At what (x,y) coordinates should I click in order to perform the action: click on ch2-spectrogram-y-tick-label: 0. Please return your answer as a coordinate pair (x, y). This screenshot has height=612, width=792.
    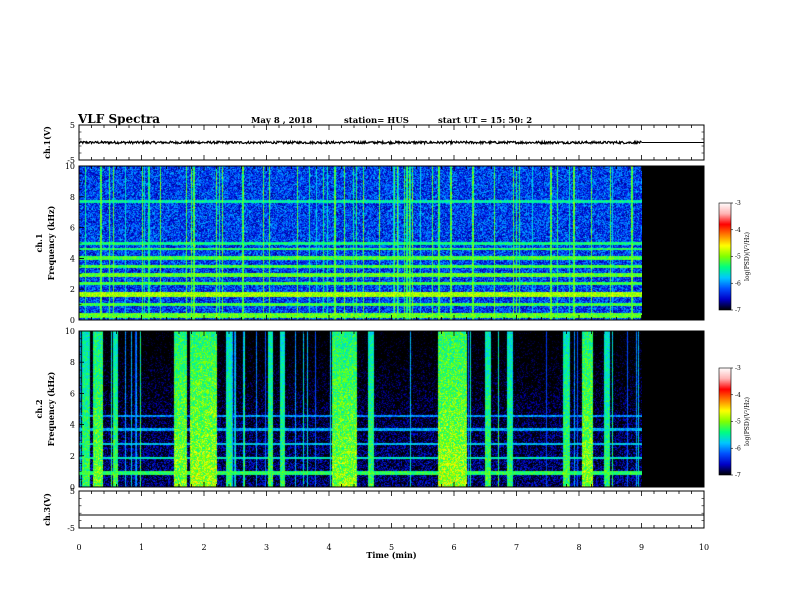
    Looking at the image, I should click on (72, 487).